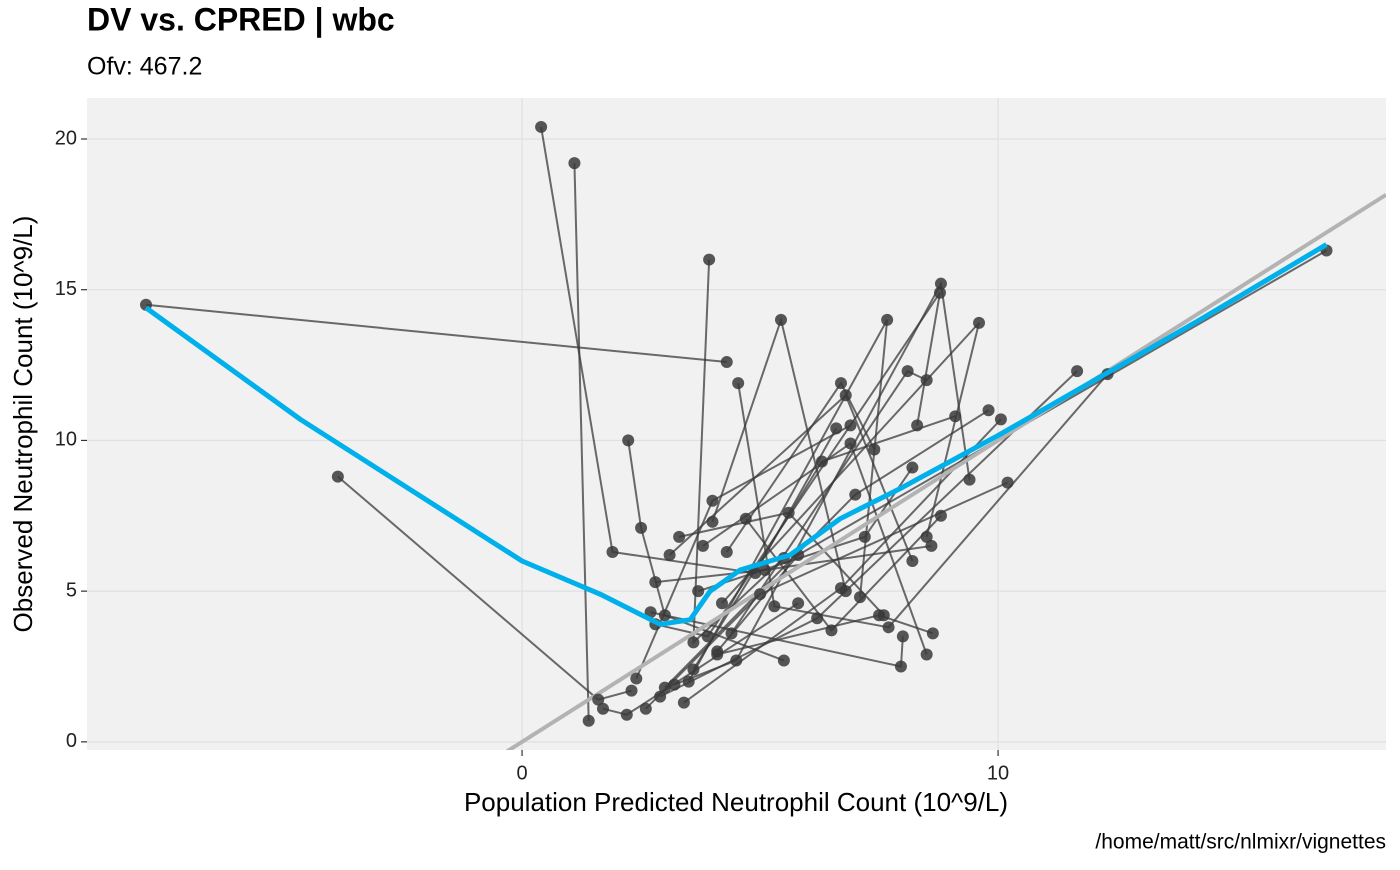  What do you see at coordinates (522, 773) in the screenshot?
I see `x-tick-label: 0` at bounding box center [522, 773].